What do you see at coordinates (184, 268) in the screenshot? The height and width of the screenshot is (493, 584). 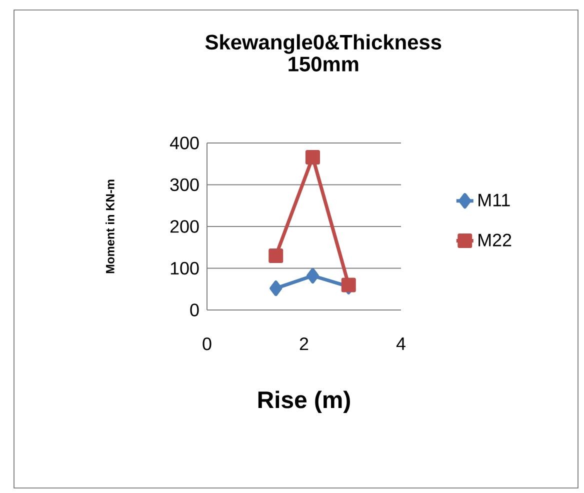 I see `y-tick-label: 100` at bounding box center [184, 268].